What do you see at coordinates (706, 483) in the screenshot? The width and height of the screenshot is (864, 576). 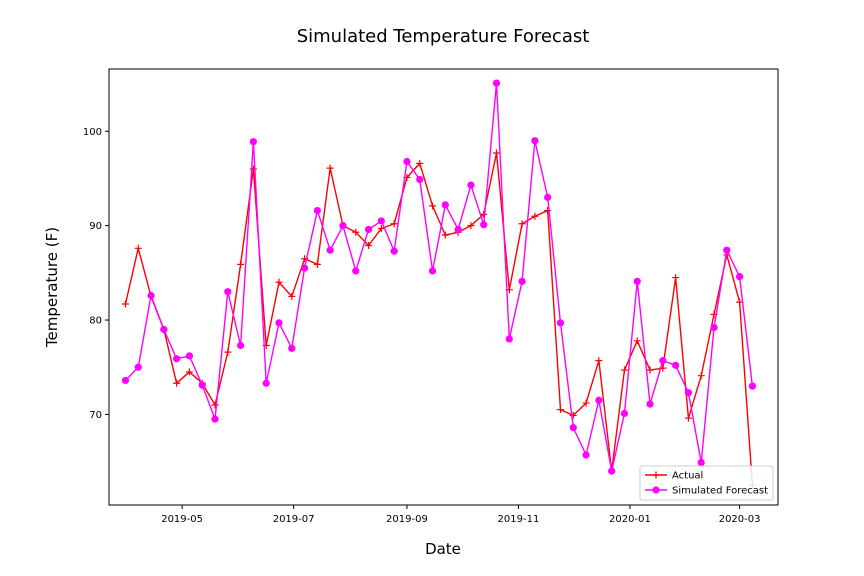 I see `legend-box` at bounding box center [706, 483].